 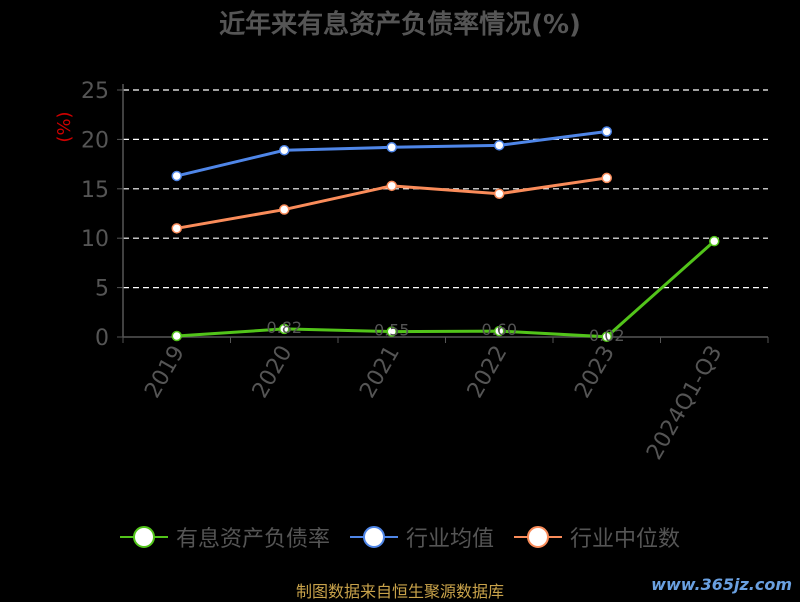 What do you see at coordinates (449, 539) in the screenshot?
I see `legend-label: 行业均值` at bounding box center [449, 539].